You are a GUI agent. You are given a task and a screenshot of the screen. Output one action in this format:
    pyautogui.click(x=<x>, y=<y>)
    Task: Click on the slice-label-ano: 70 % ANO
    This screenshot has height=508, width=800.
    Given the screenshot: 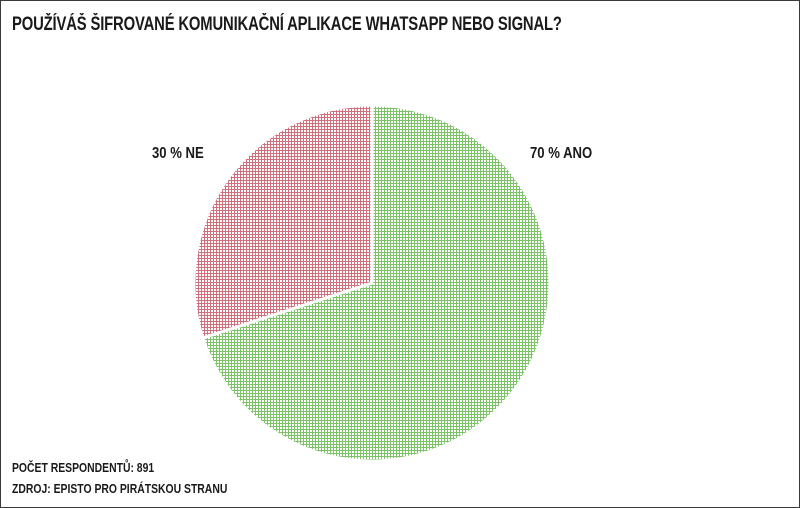 What is the action you would take?
    pyautogui.click(x=561, y=153)
    